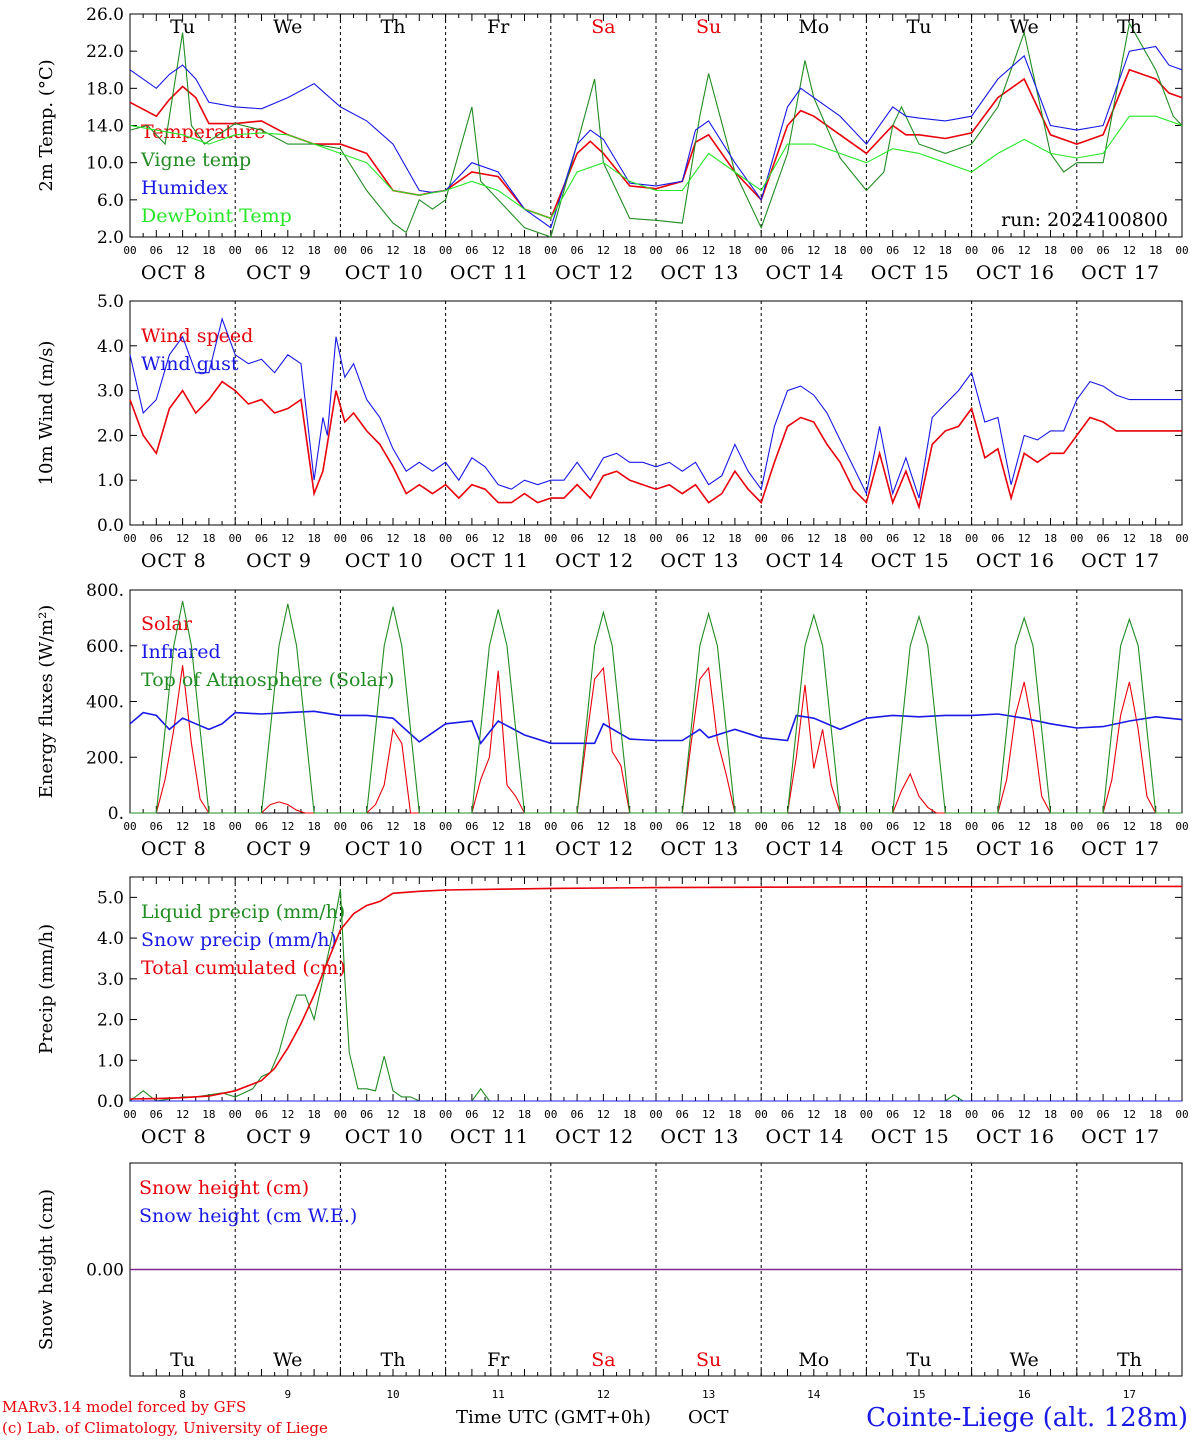 The height and width of the screenshot is (1440, 1194). Describe the element at coordinates (1027, 1418) in the screenshot. I see `station-name: Cointe-Liege (alt. 128m)` at that location.